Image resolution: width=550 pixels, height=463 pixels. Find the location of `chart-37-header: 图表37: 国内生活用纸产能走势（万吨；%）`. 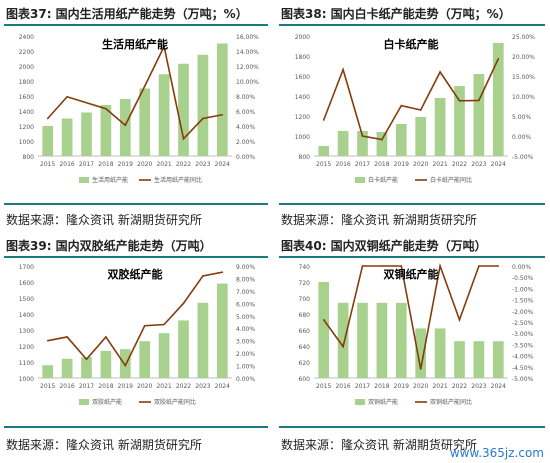

chart-37-header: 图表37: 国内生活用纸产能走势（万吨；%） is located at coordinates (127, 14).